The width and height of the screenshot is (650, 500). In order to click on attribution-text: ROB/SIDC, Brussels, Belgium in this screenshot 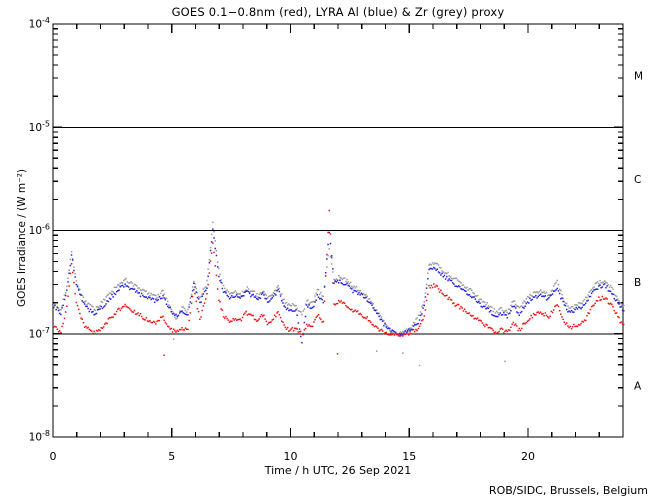, I will do `click(568, 490)`.